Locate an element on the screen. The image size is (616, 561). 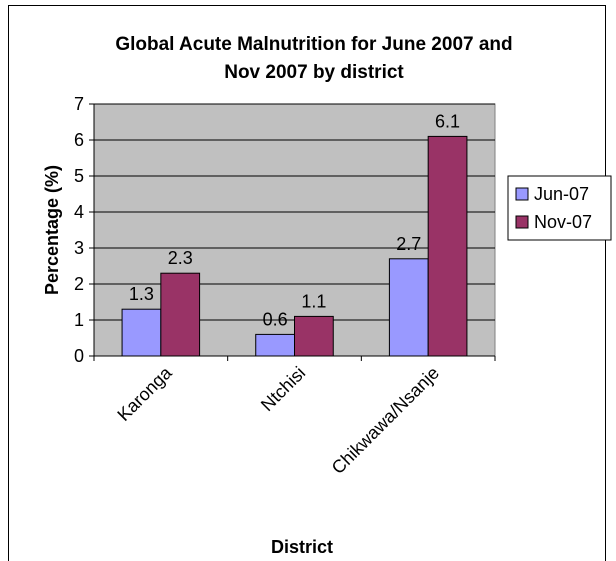
data-label: 1.3 is located at coordinates (141, 294).